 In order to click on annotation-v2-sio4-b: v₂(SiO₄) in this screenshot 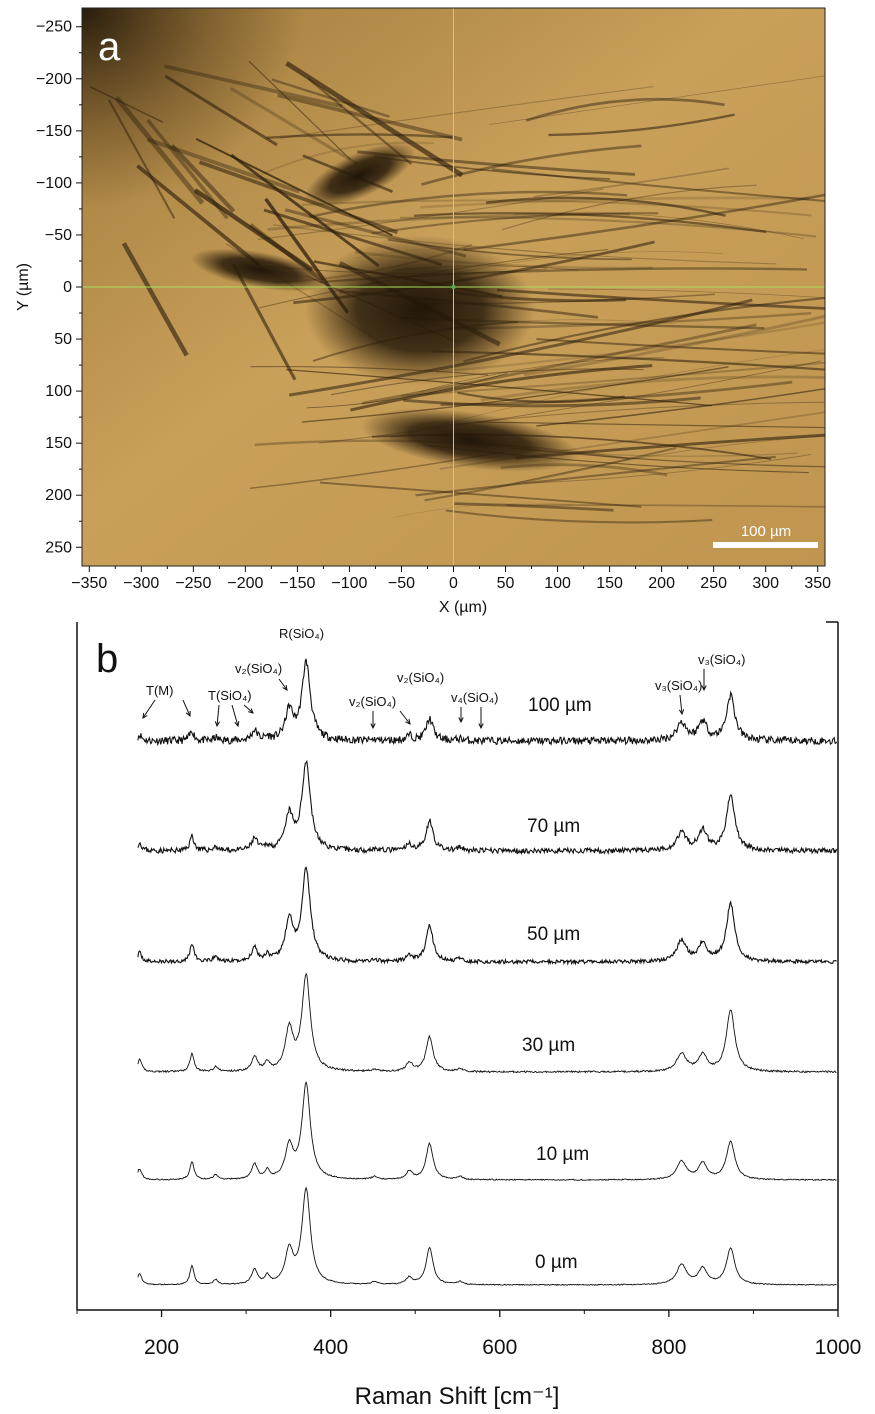, I will do `click(372, 701)`.